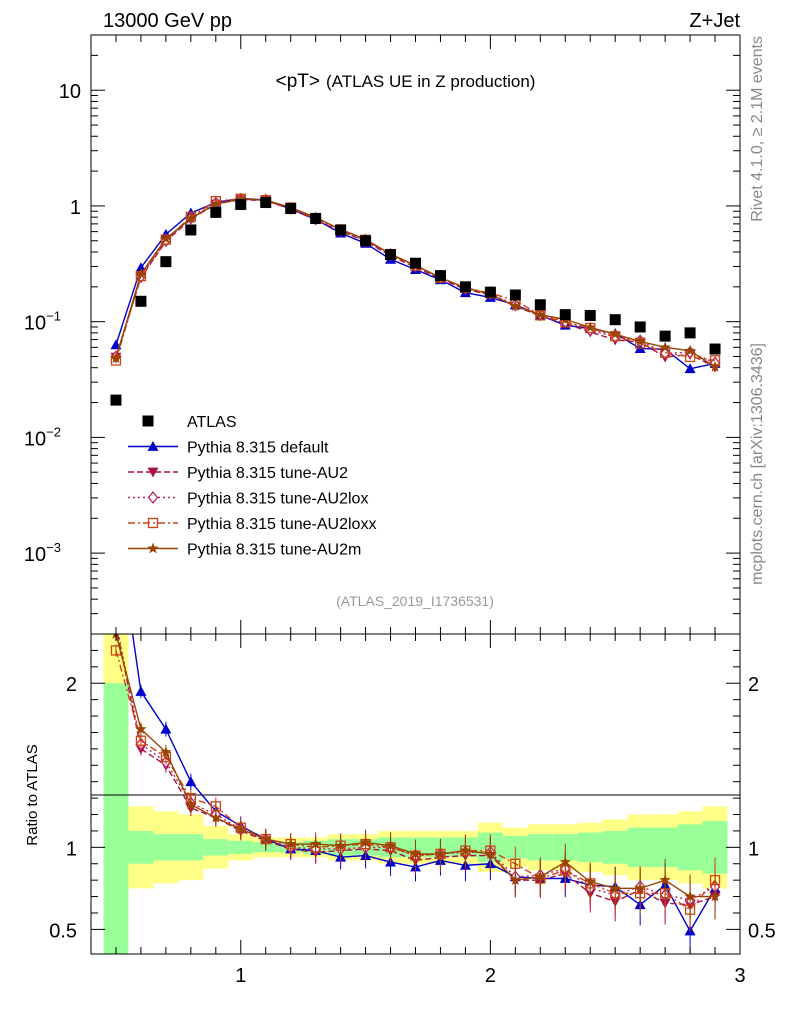  Describe the element at coordinates (32, 794) in the screenshot. I see `ratio-ylabel: Ratio to ATLAS` at that location.